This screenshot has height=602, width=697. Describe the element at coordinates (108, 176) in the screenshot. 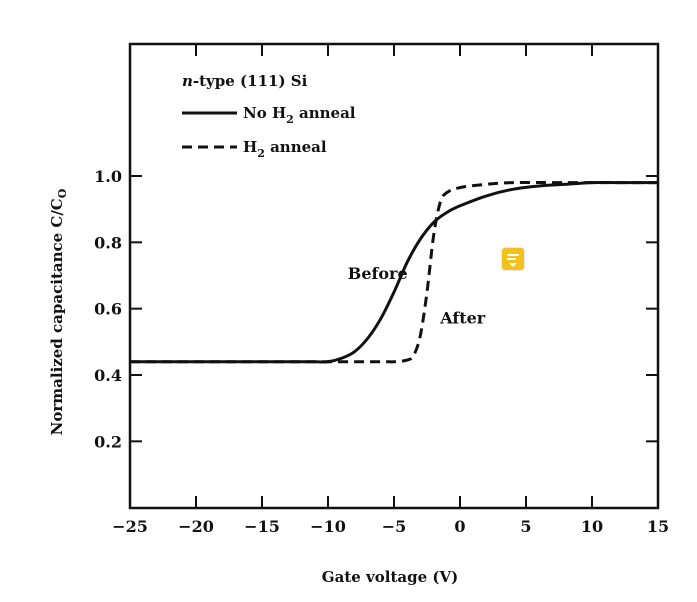

I see `y-tick-label: 1.0` at that location.